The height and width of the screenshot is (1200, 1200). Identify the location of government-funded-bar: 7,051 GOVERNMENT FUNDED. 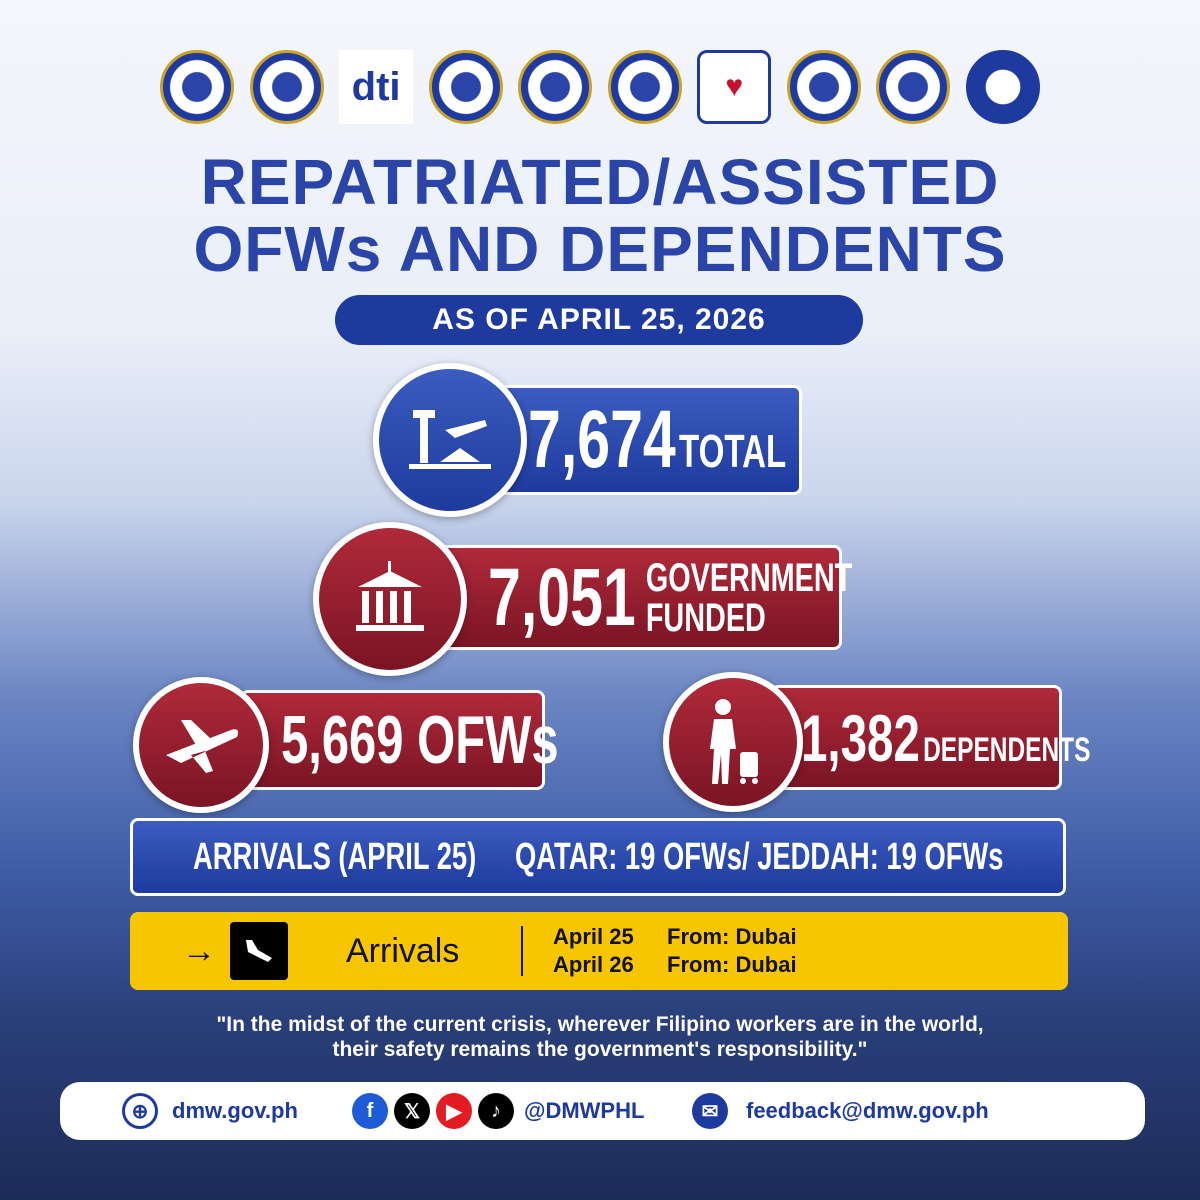
(641, 597).